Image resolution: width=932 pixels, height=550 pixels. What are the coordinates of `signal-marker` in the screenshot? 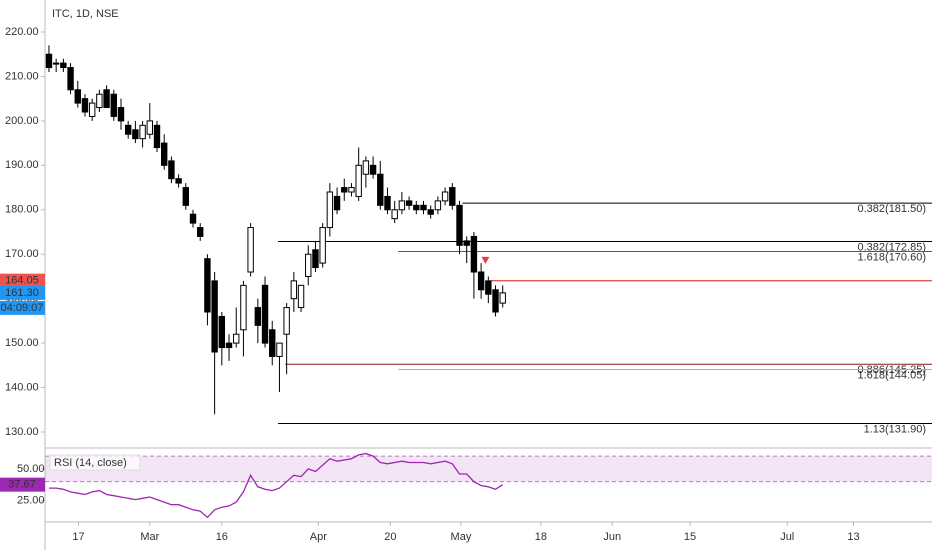 It's located at (485, 260).